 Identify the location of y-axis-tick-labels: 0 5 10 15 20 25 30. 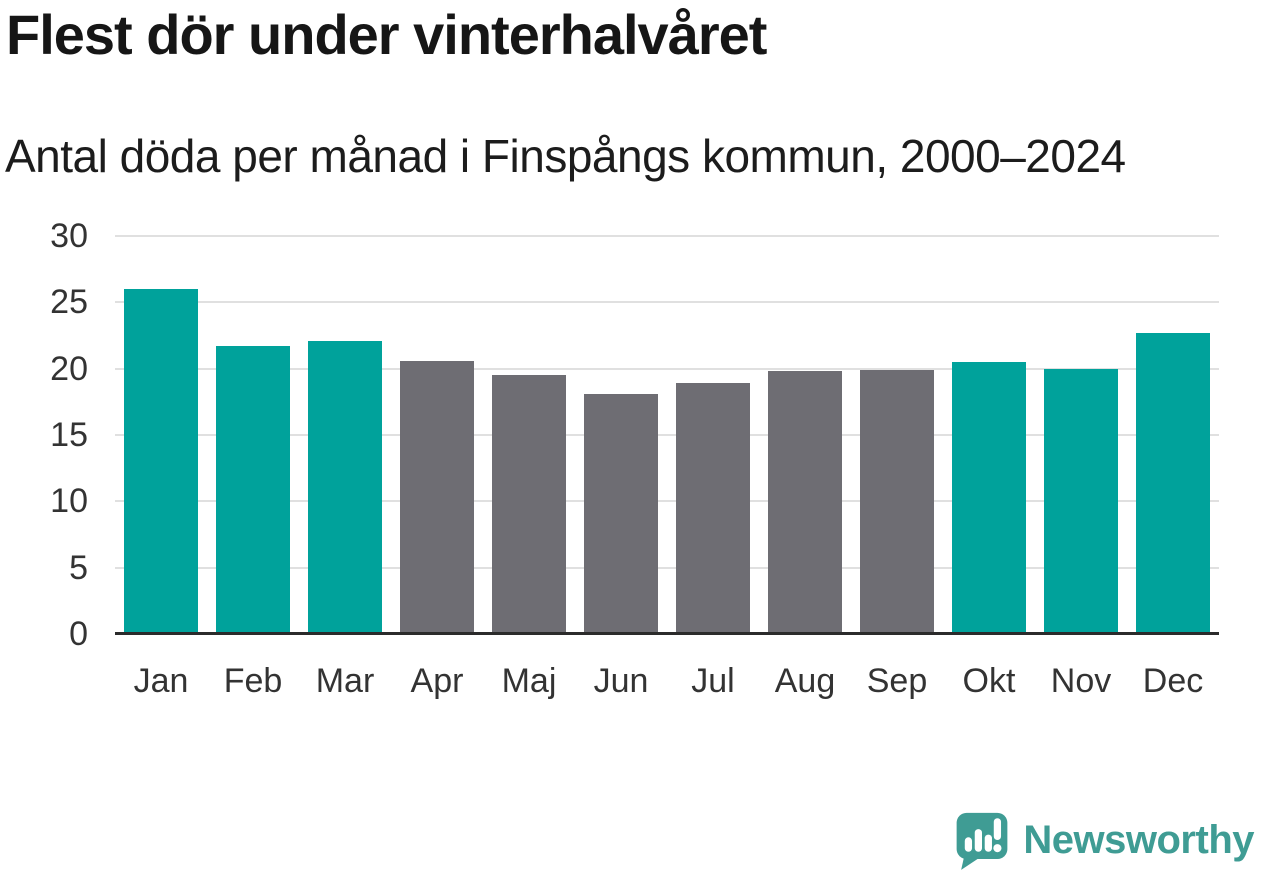
(44, 435).